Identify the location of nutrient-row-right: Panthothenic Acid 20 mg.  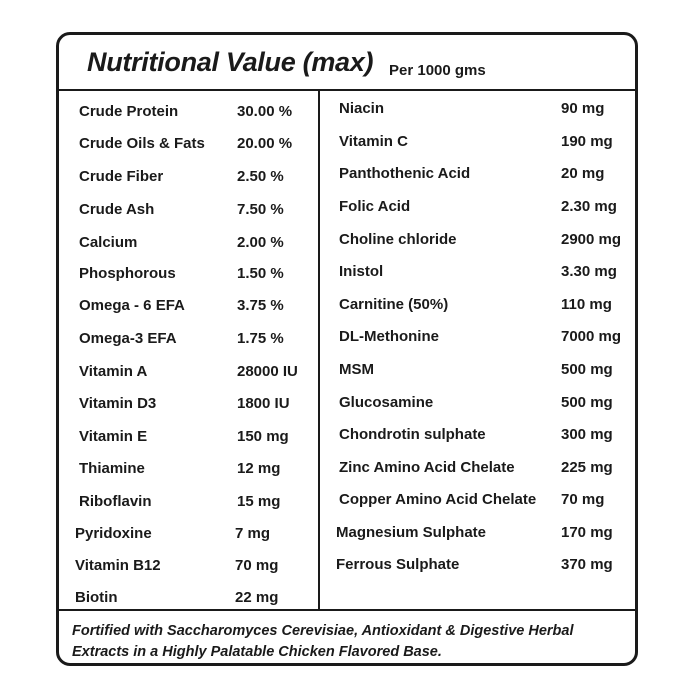
(487, 175).